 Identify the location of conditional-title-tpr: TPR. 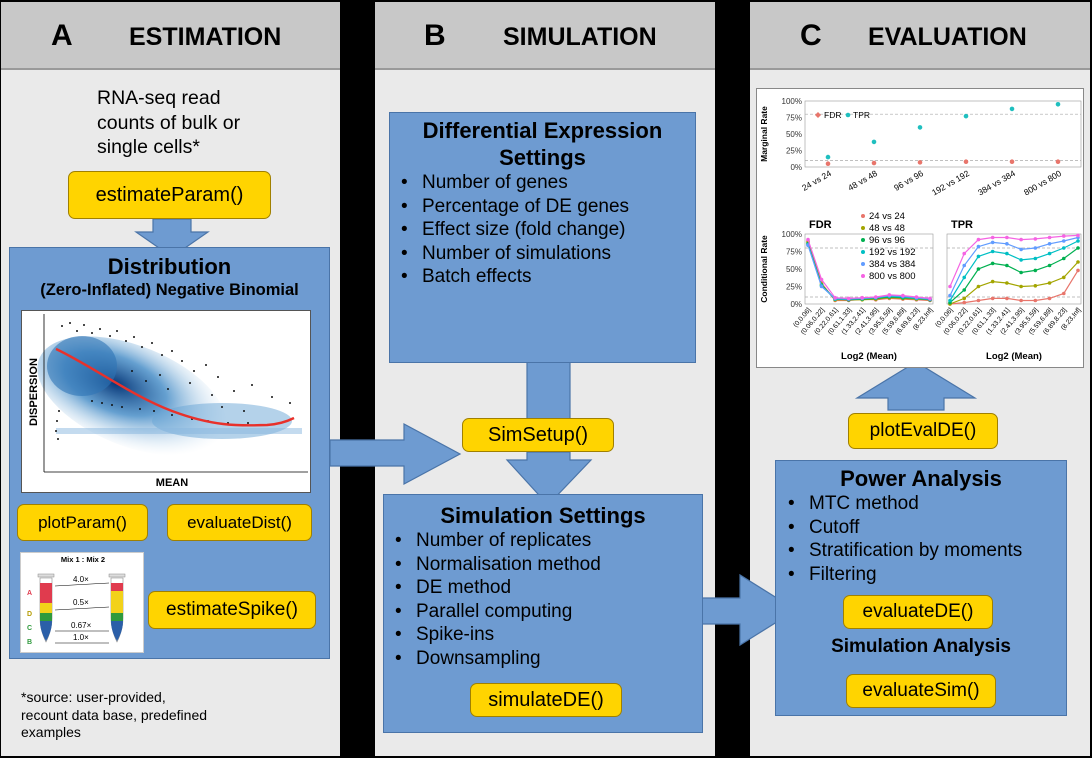
(962, 225).